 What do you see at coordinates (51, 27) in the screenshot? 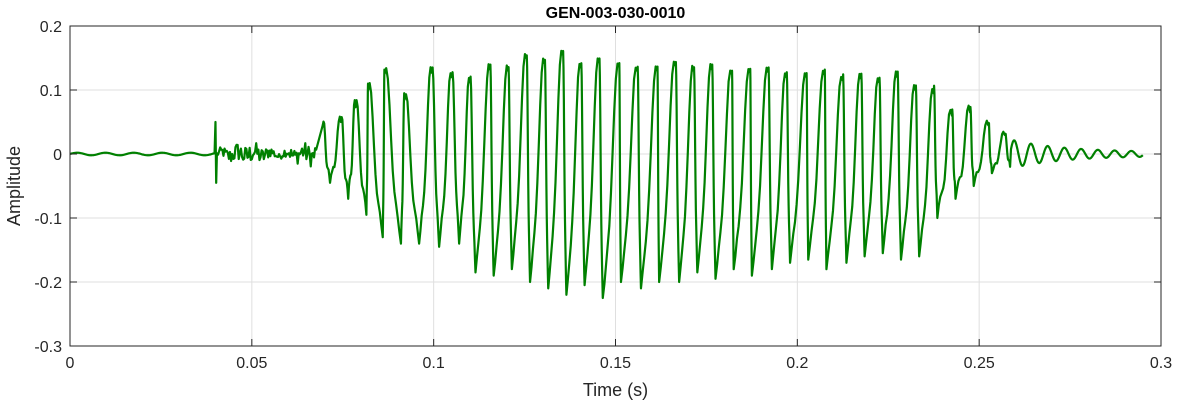
I see `y-tick-label: 0.2` at bounding box center [51, 27].